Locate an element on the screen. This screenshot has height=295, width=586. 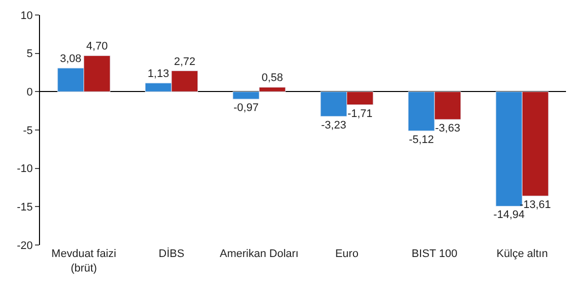
data-label: -5,12 is located at coordinates (421, 140).